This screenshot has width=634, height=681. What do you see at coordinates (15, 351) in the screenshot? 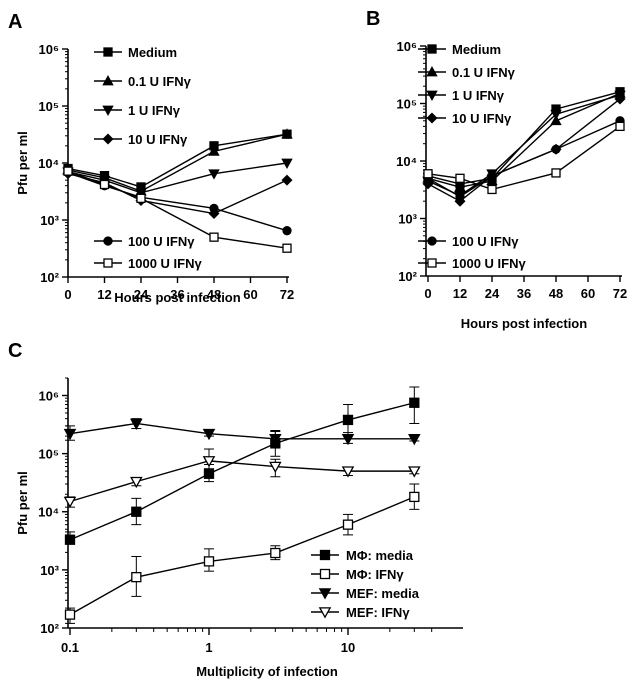
I see `panel-label: C` at bounding box center [15, 351].